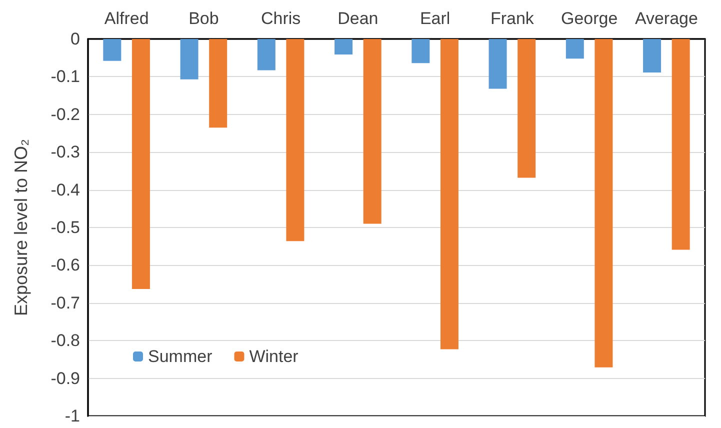 The height and width of the screenshot is (428, 721). What do you see at coordinates (180, 356) in the screenshot?
I see `legend-label: Summer` at bounding box center [180, 356].